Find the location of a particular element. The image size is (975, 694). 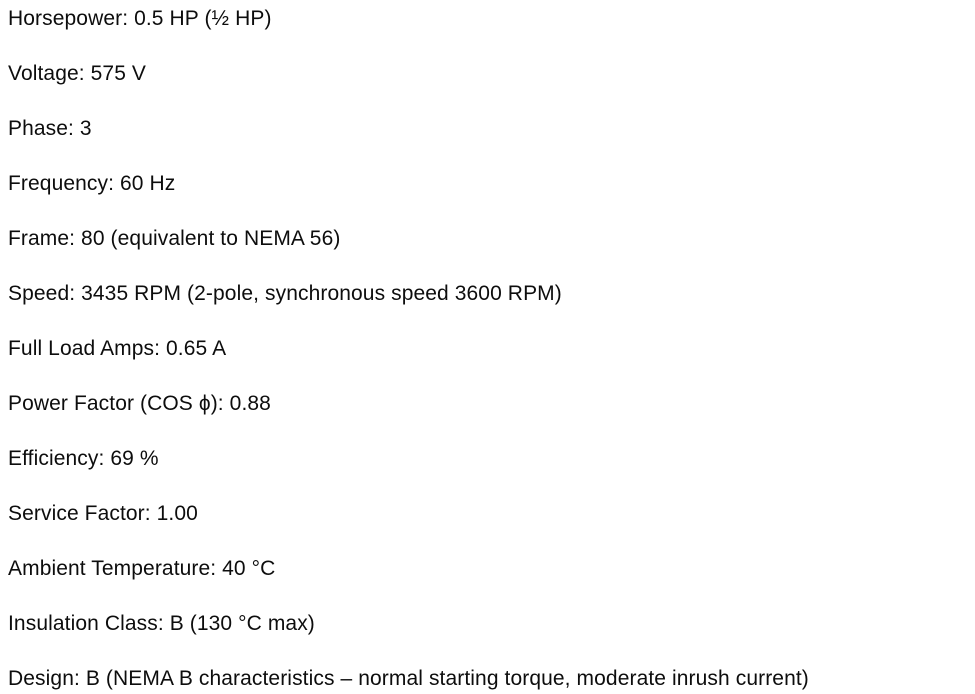

spec-label: Service Factor: is located at coordinates (79, 513).